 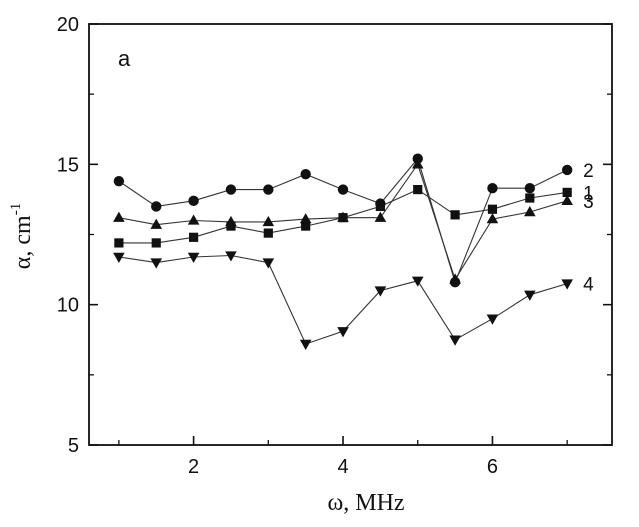 I want to click on series-label-4: 4, so click(x=588, y=285).